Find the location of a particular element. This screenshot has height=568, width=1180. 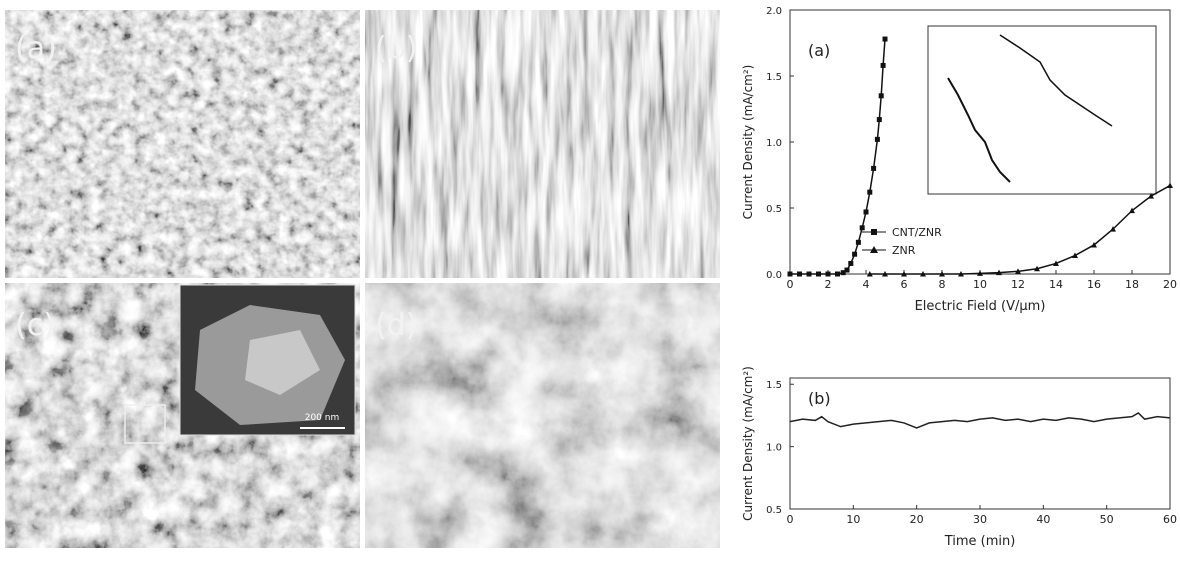

inset-frame is located at coordinates (1042, 110).